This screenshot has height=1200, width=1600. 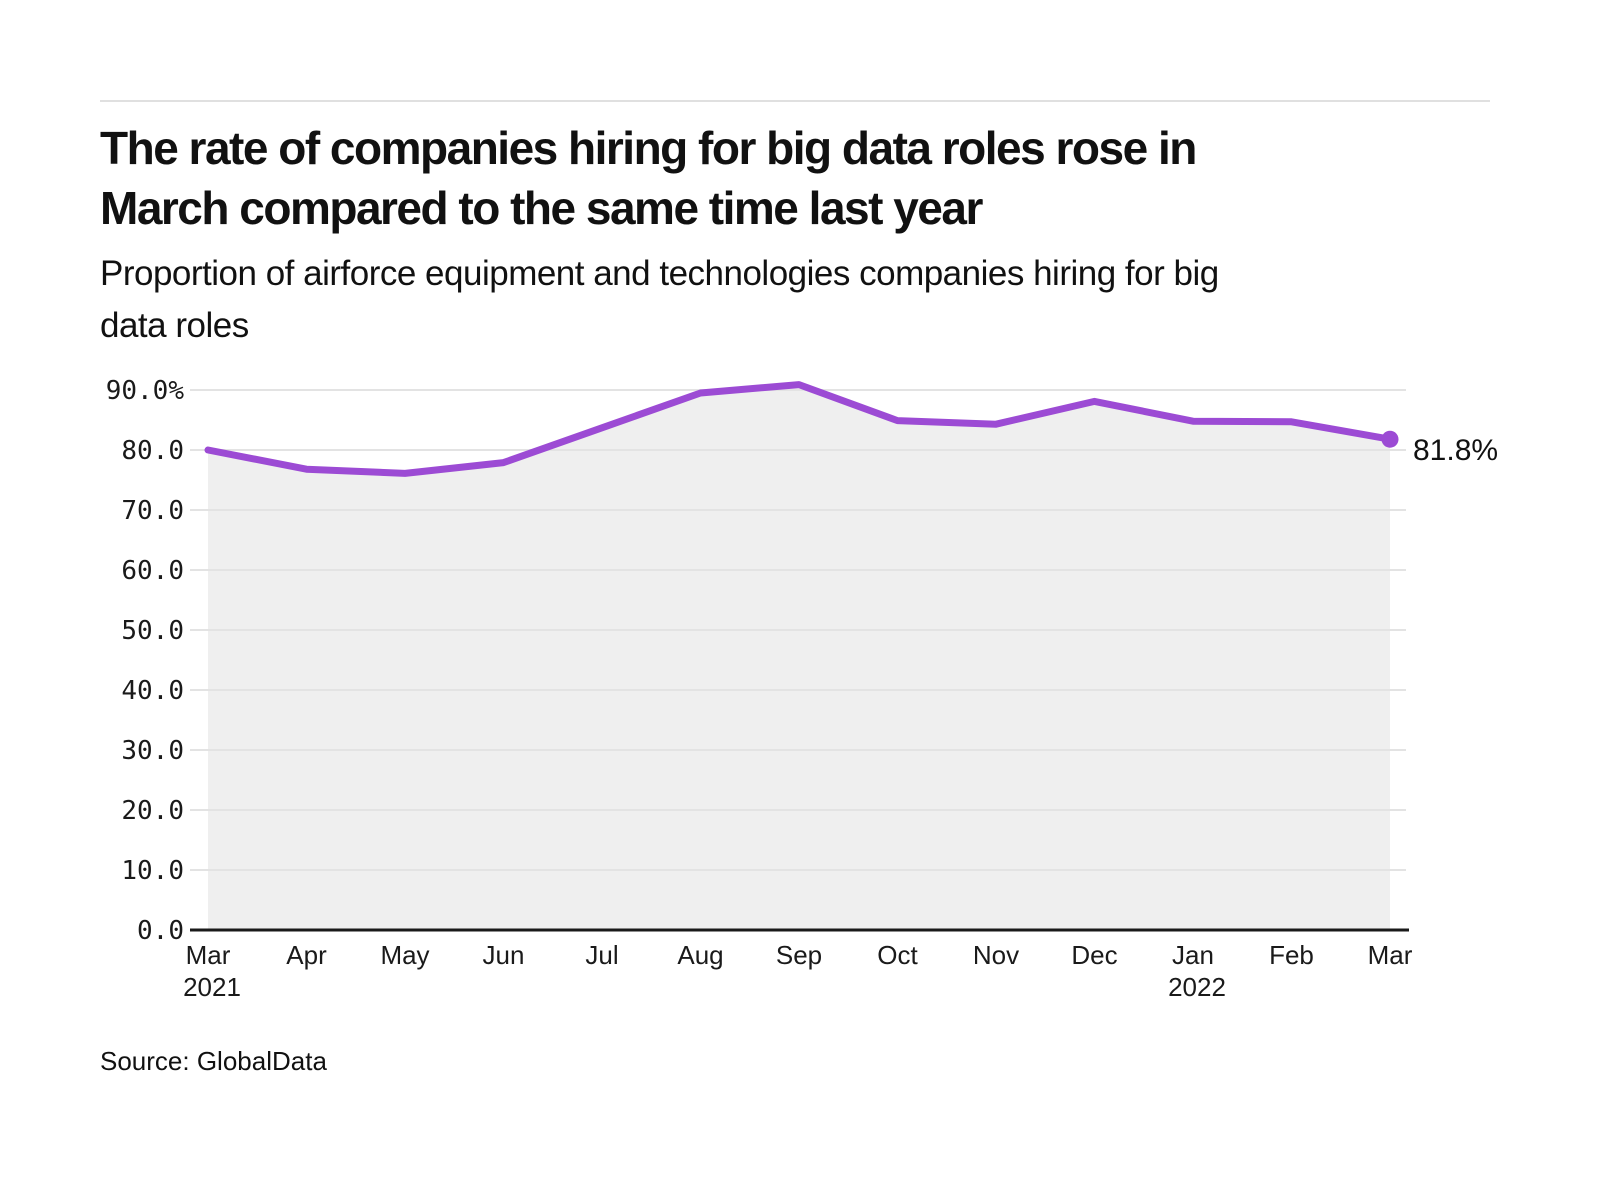 I want to click on y-axis-tick-label: 20.0, so click(x=152, y=811).